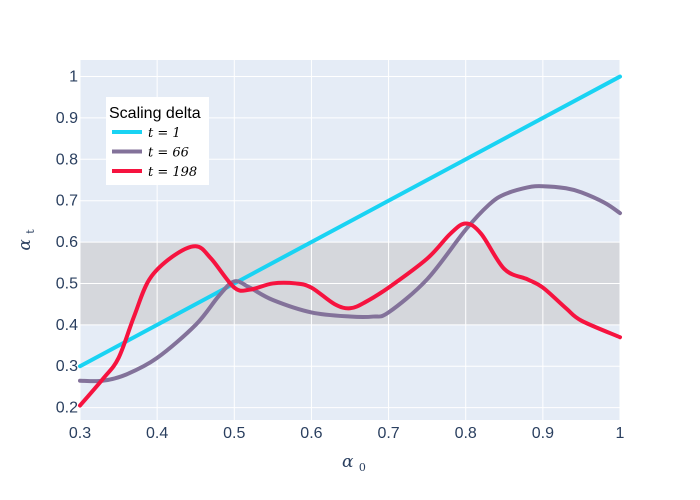 This screenshot has width=700, height=500. Describe the element at coordinates (67, 408) in the screenshot. I see `y-tick-label: 0.2` at that location.